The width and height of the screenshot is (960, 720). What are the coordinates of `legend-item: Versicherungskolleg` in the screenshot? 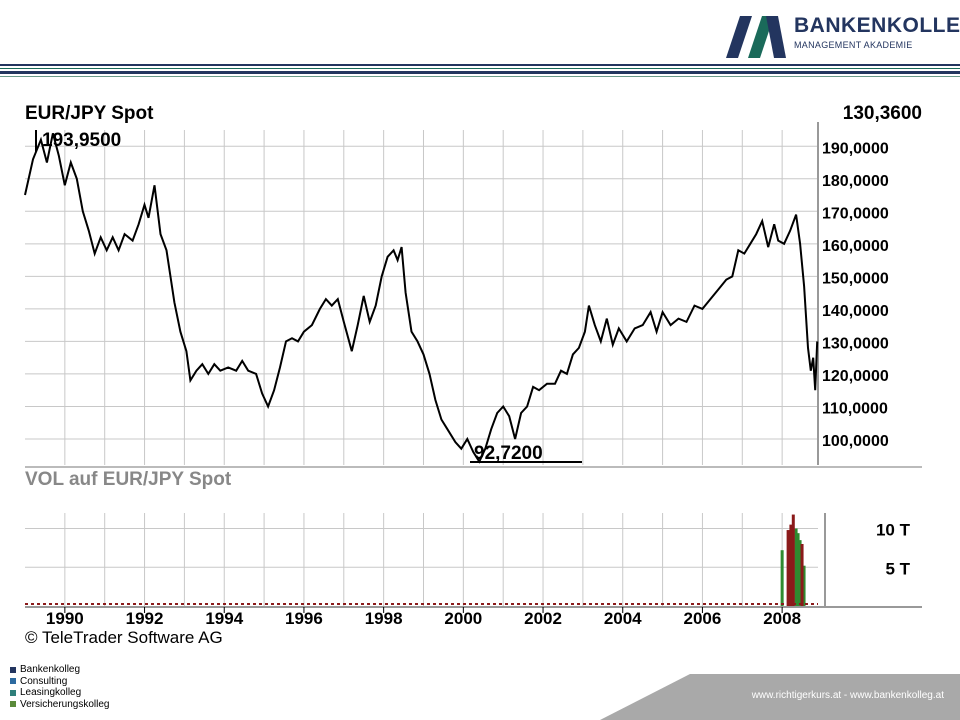 It's located at (60, 705).